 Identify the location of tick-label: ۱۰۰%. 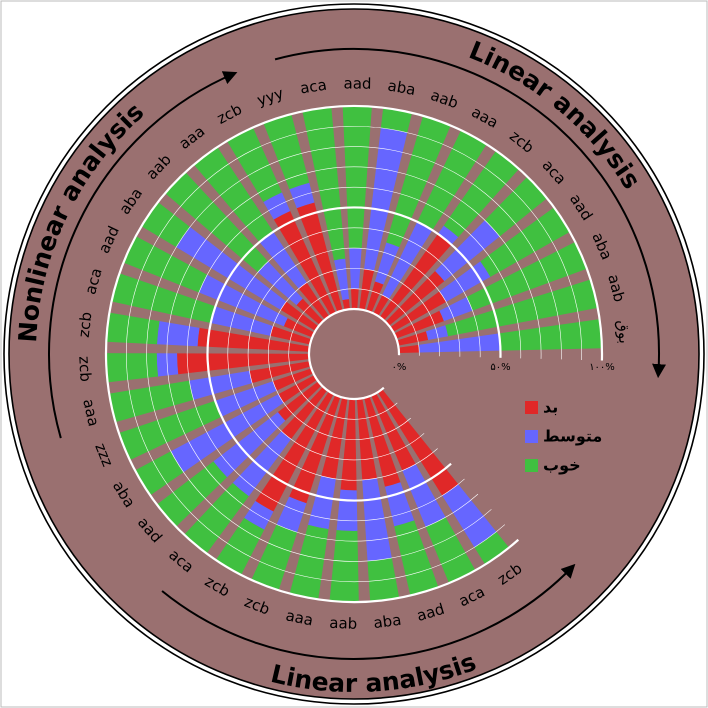
(602, 367).